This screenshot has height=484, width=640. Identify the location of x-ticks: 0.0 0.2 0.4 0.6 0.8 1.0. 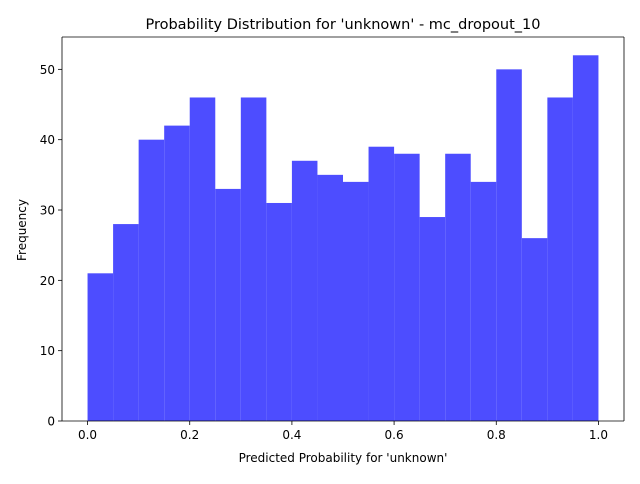
(343, 431).